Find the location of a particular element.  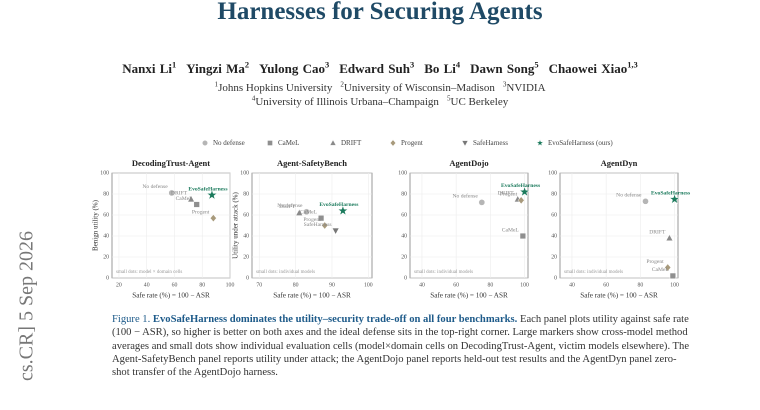

affiliation: 3NVIDIA is located at coordinates (524, 87).